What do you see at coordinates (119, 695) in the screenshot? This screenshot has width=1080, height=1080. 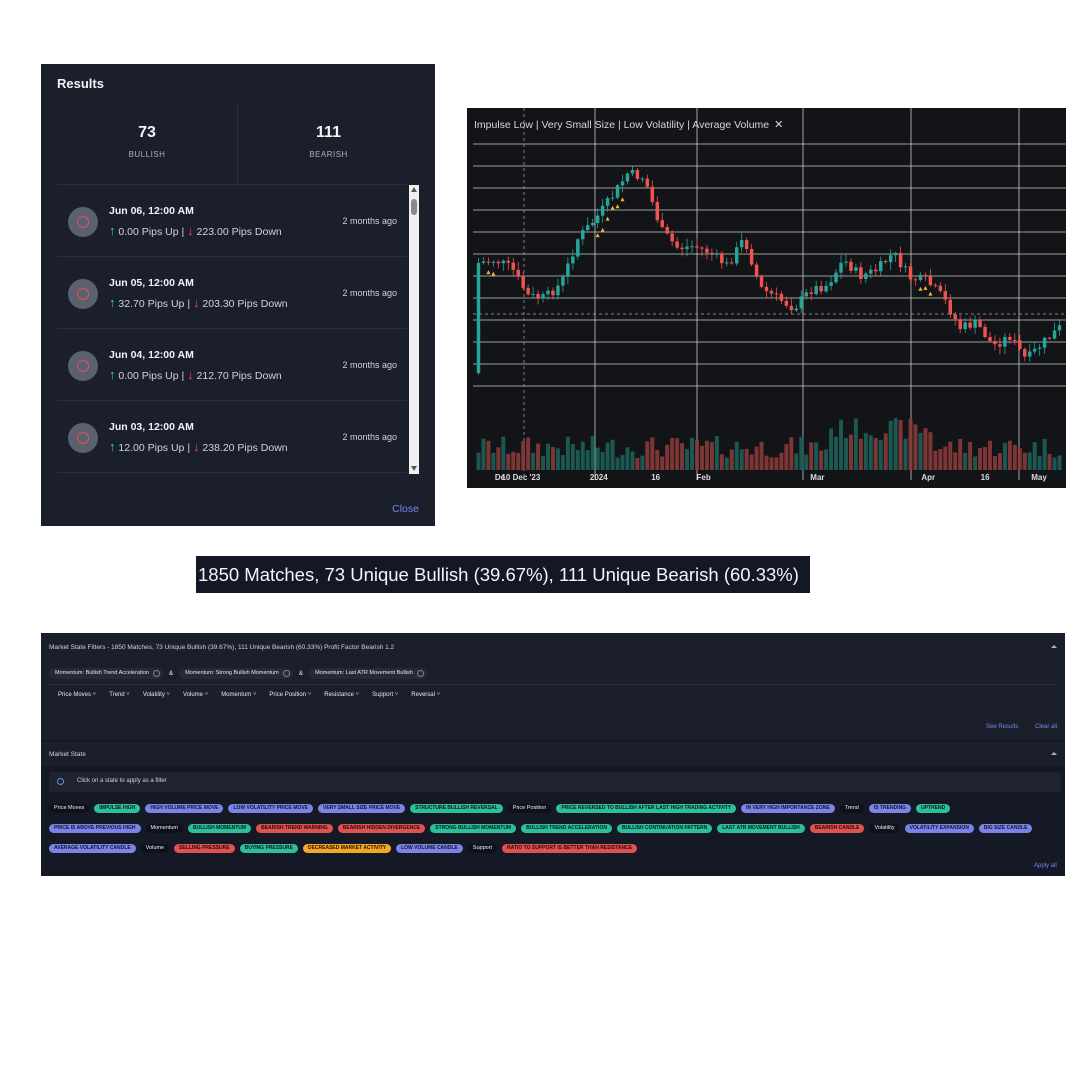 I see `dropdown-trend: Trend` at bounding box center [119, 695].